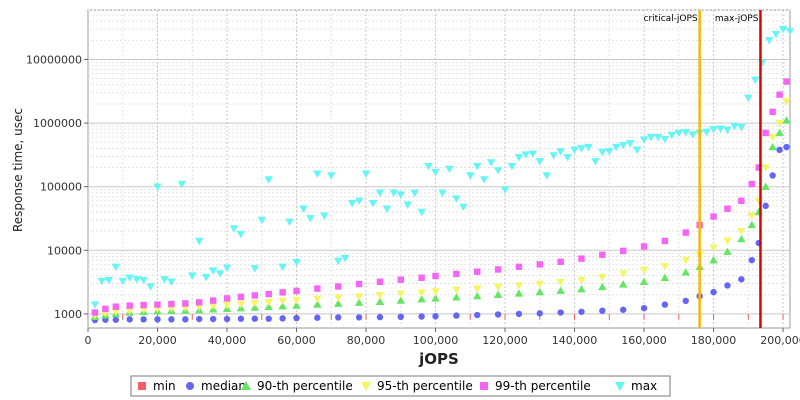 The width and height of the screenshot is (800, 400). I want to click on marker-layer: critical-jOPS max-jOPS, so click(703, 169).